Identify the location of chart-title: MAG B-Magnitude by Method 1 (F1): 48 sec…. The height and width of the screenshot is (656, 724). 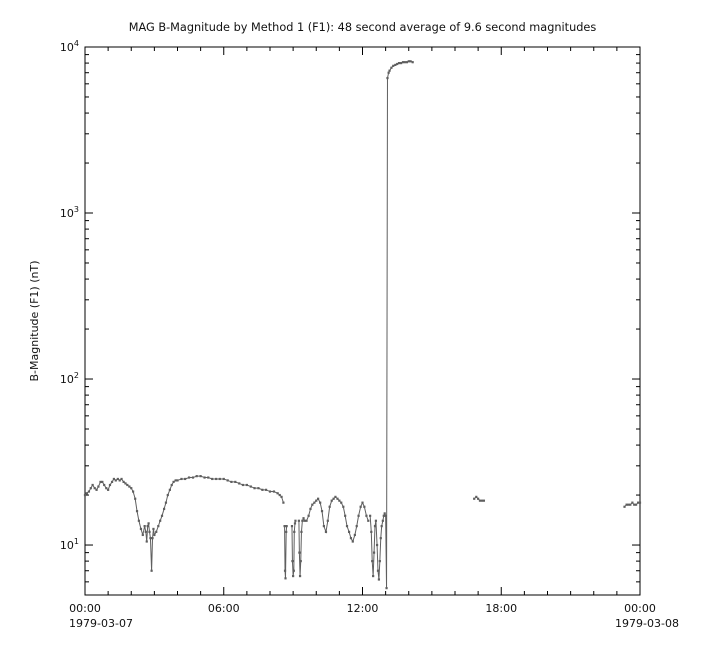
(363, 27).